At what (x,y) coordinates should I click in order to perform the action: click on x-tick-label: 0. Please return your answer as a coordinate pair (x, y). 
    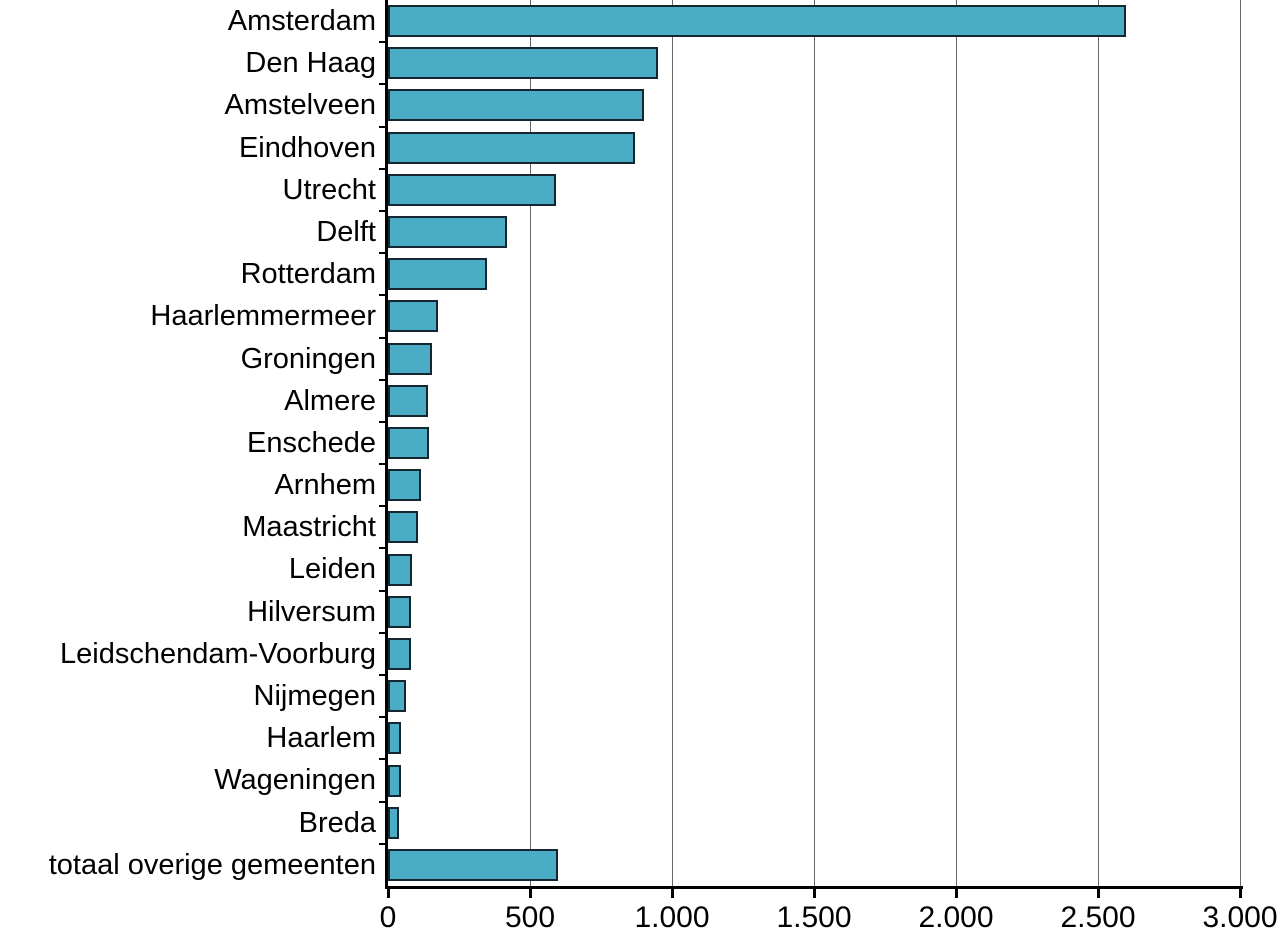
    Looking at the image, I should click on (388, 917).